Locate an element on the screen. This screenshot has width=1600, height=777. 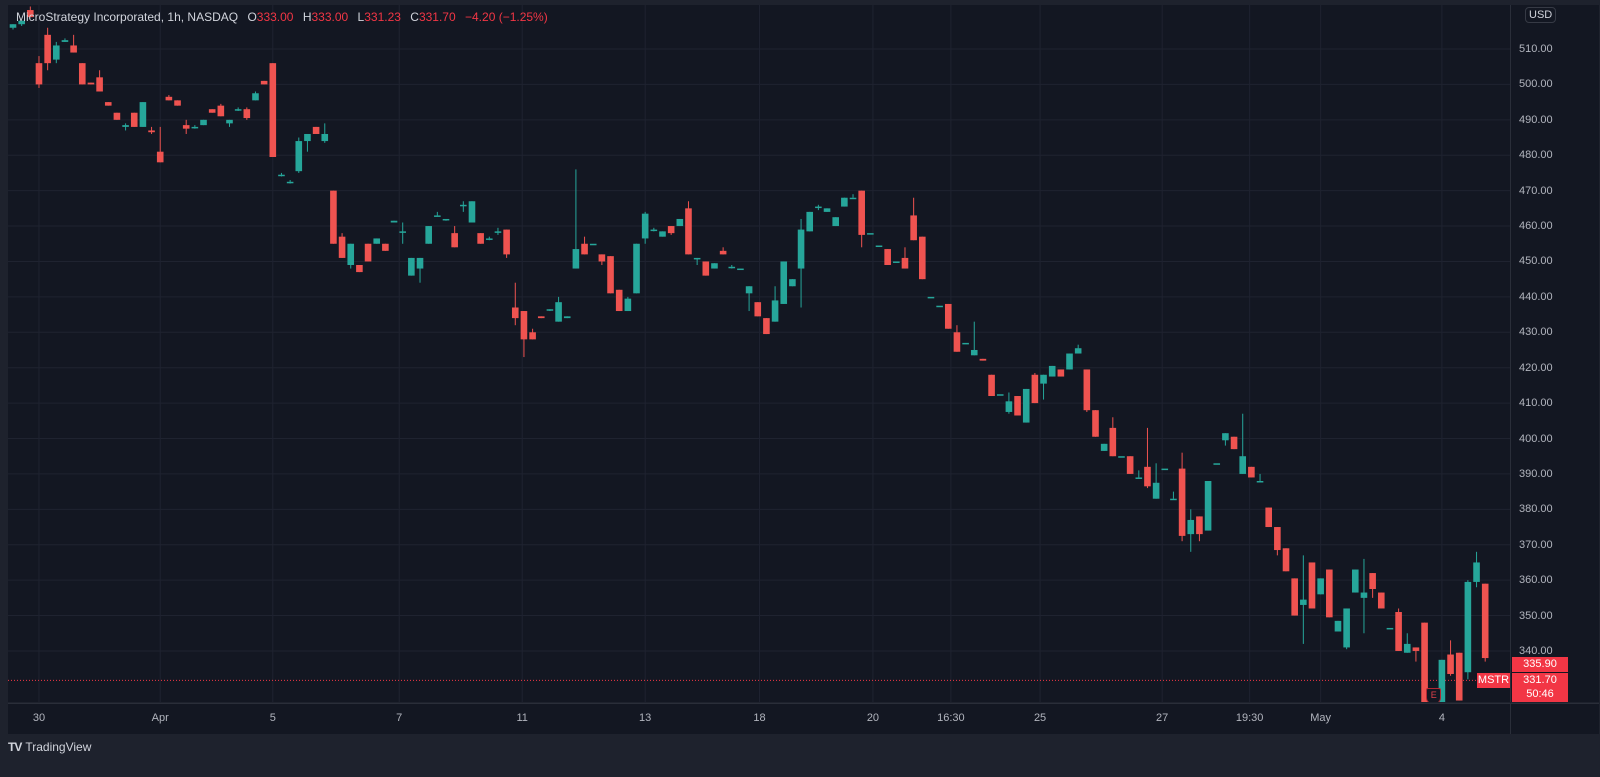
price-tick-label: 370.00 is located at coordinates (1536, 544).